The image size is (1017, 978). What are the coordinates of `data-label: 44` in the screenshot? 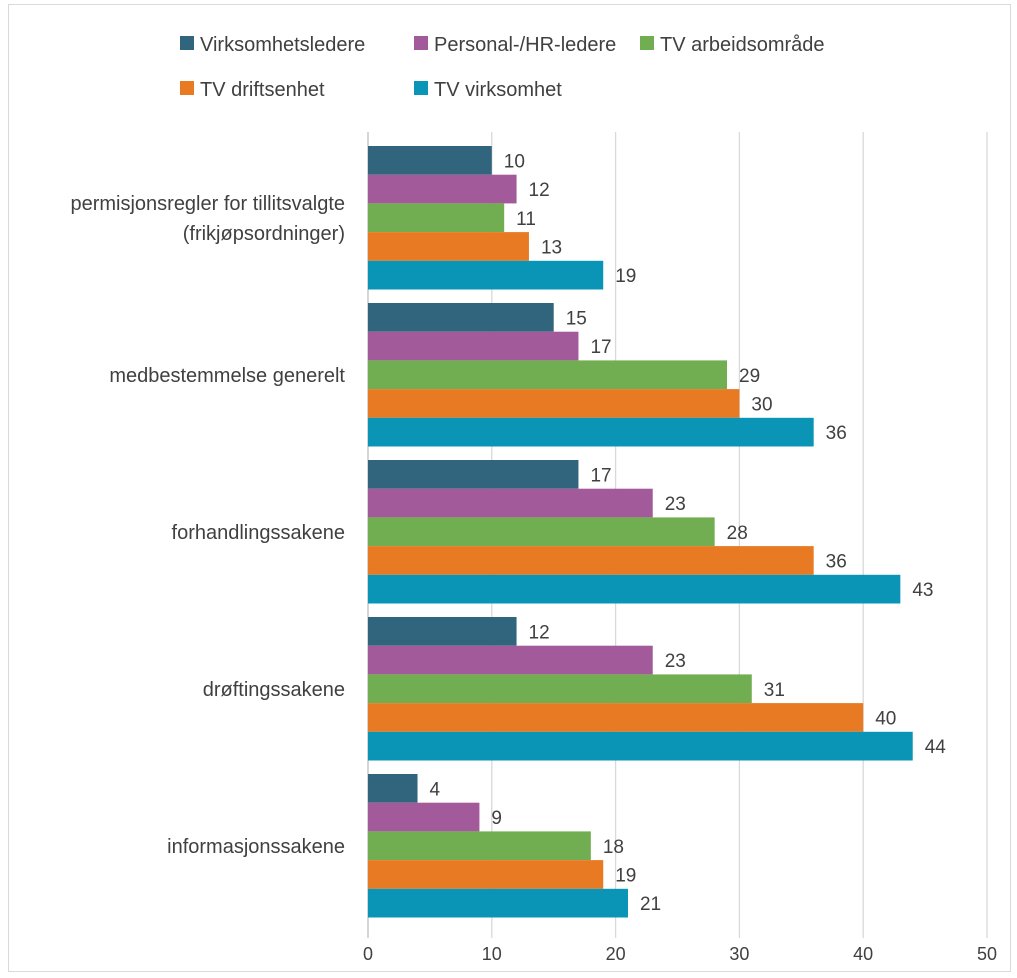 It's located at (936, 747).